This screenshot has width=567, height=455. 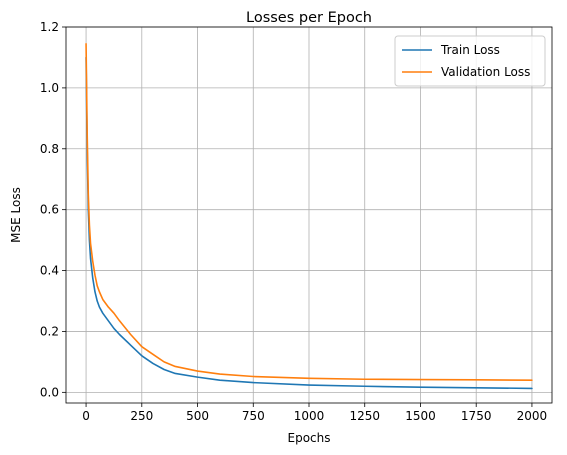 I want to click on y-tick-label: 0.6, so click(x=49, y=210).